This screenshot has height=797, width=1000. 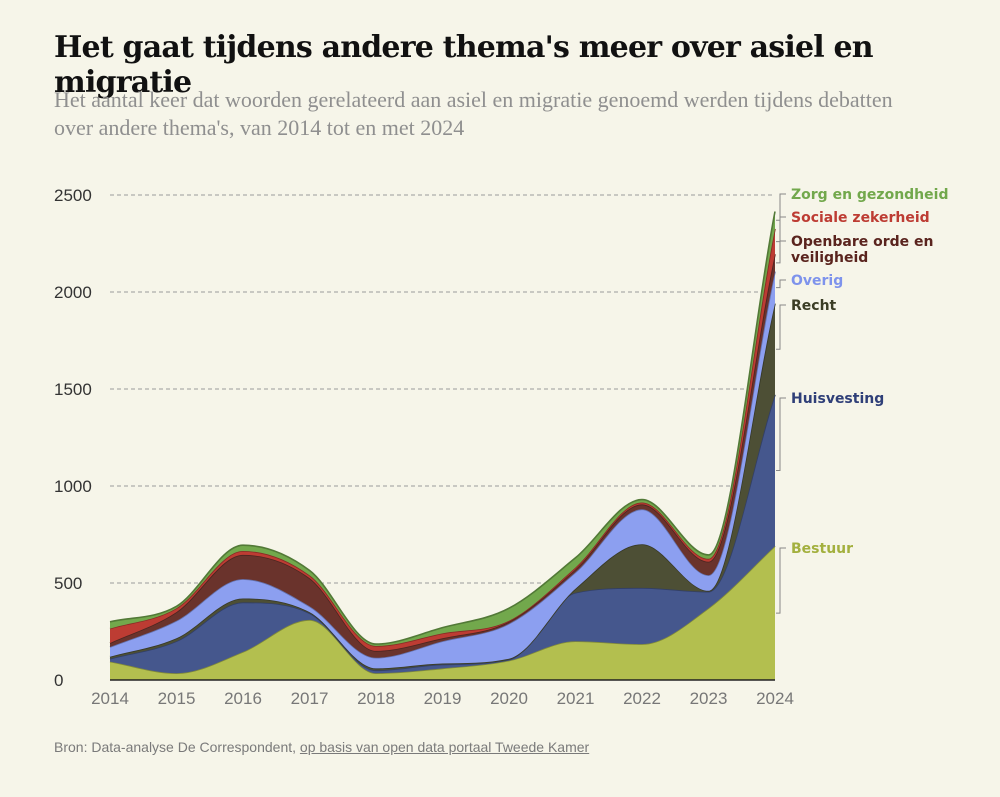 What do you see at coordinates (576, 698) in the screenshot?
I see `x-tick-label: 2021` at bounding box center [576, 698].